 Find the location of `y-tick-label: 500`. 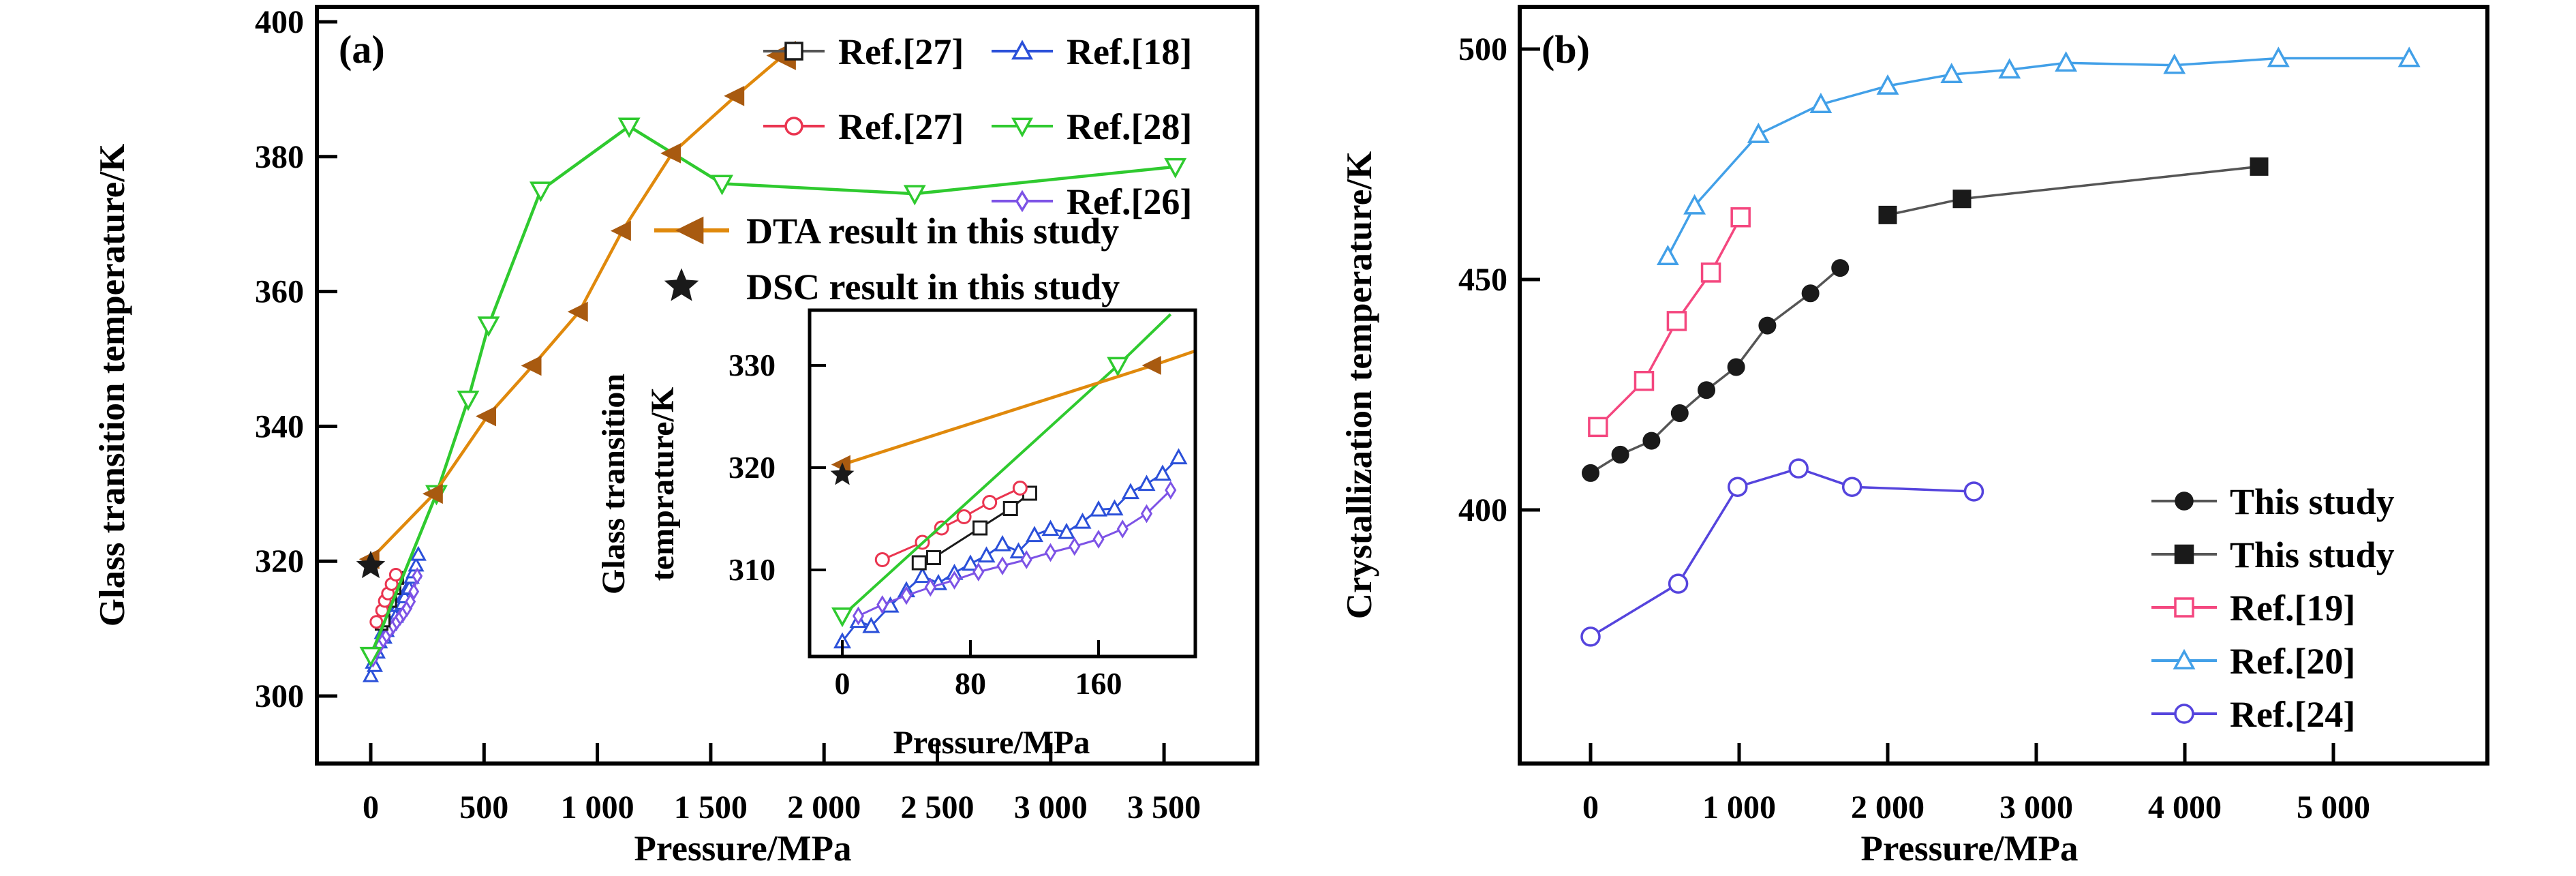

y-tick-label: 500 is located at coordinates (1483, 49).